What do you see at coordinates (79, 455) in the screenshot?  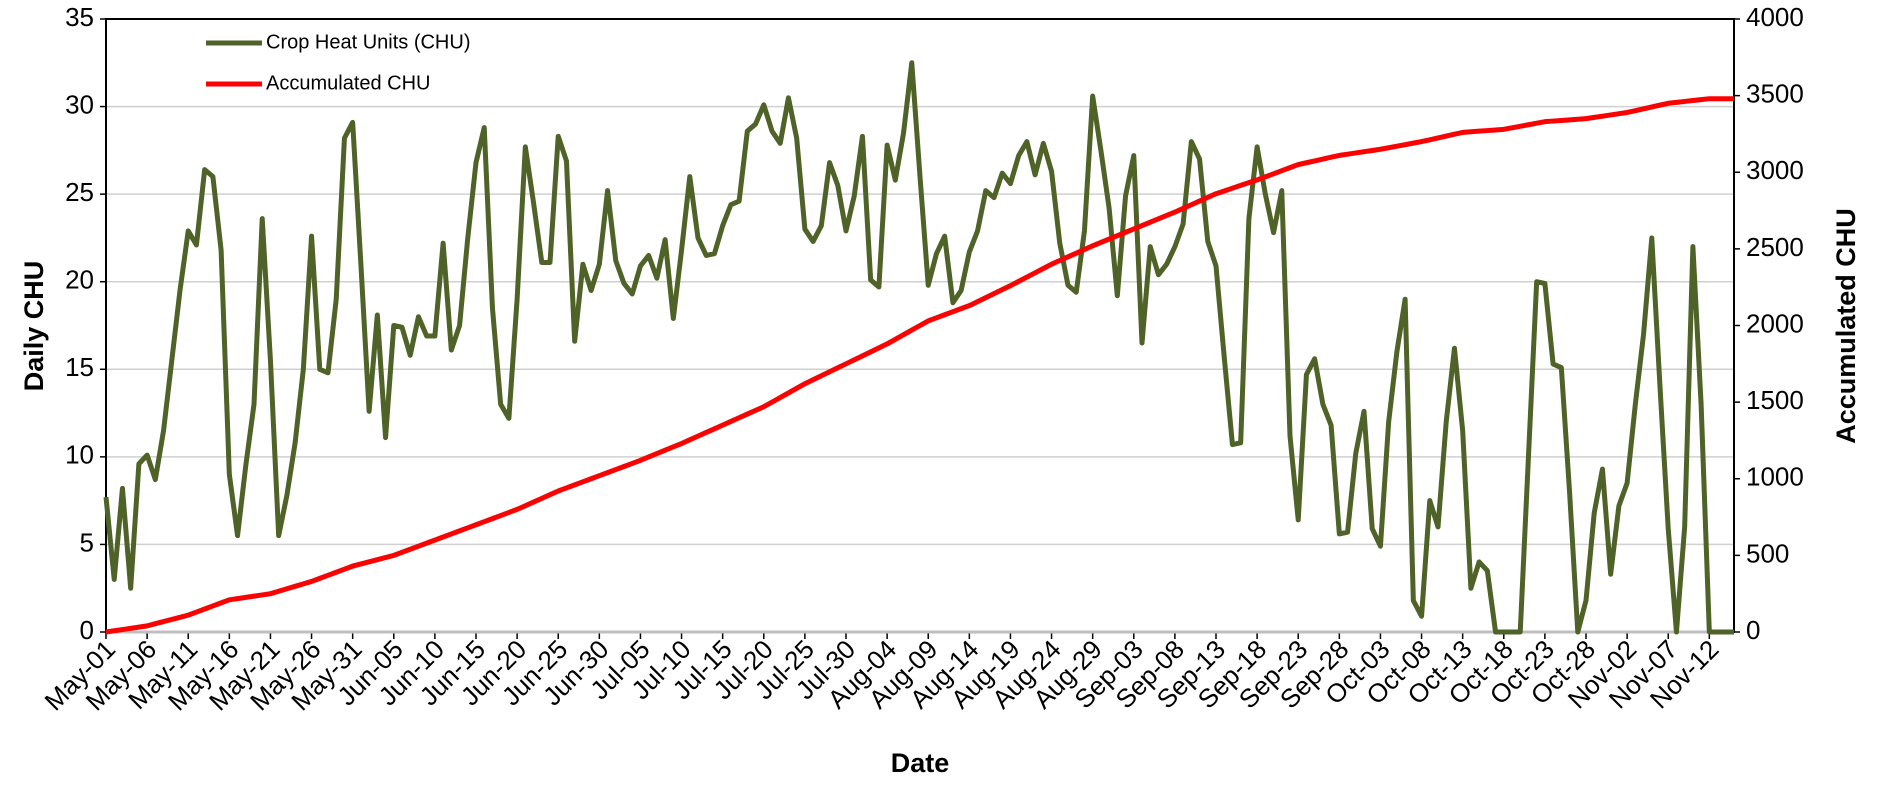 I see `y-tick-label: 10` at bounding box center [79, 455].